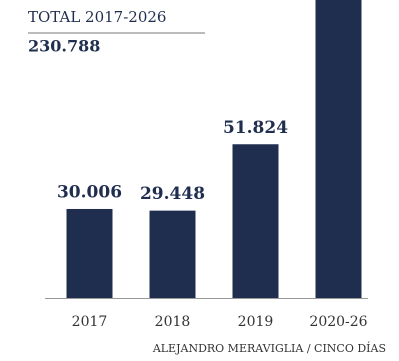 The height and width of the screenshot is (361, 399). I want to click on x-tick-label: 2017, so click(90, 322).